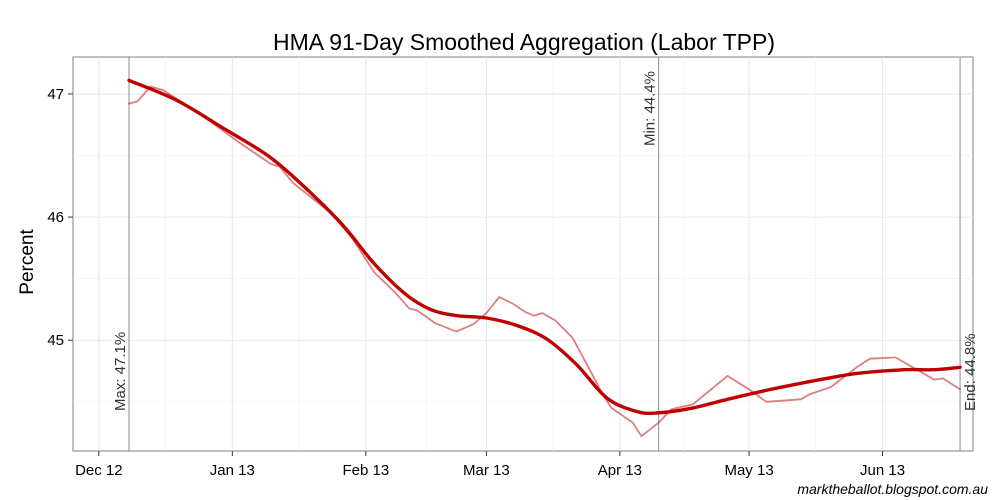  What do you see at coordinates (882, 470) in the screenshot?
I see `x-tick-label: Jun 13` at bounding box center [882, 470].